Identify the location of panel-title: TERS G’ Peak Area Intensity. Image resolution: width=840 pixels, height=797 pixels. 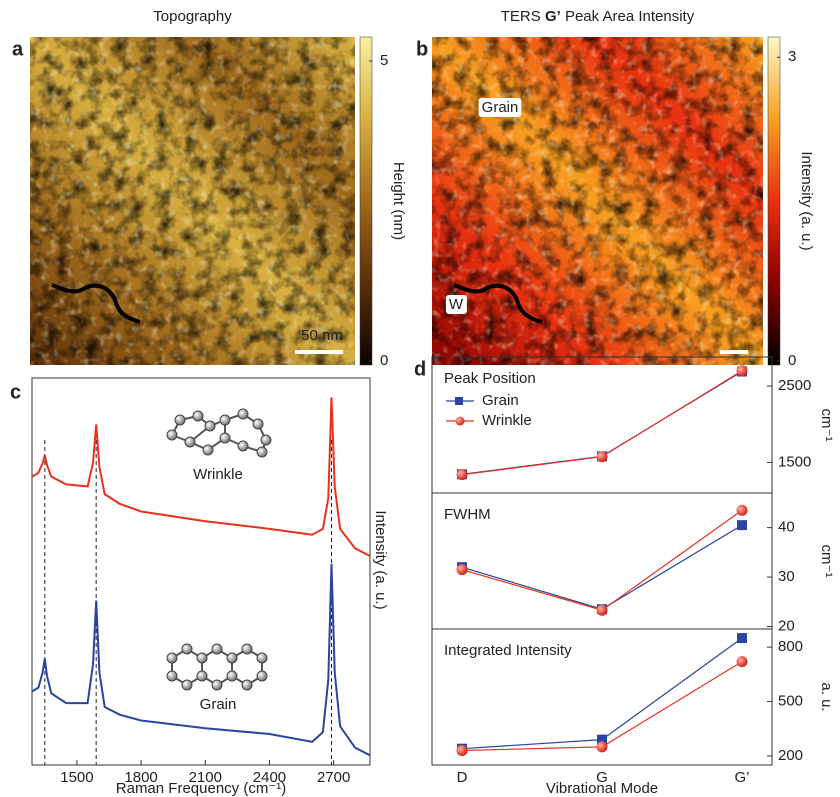
(598, 16).